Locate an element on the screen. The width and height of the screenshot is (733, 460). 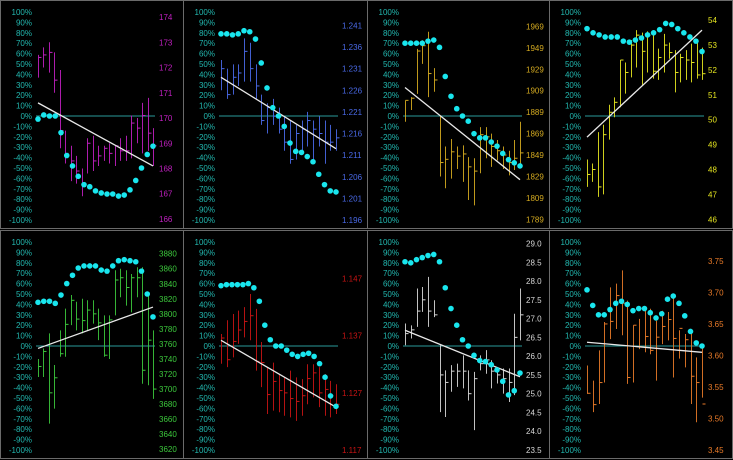
price-tick-label: 1889 is located at coordinates (535, 112).